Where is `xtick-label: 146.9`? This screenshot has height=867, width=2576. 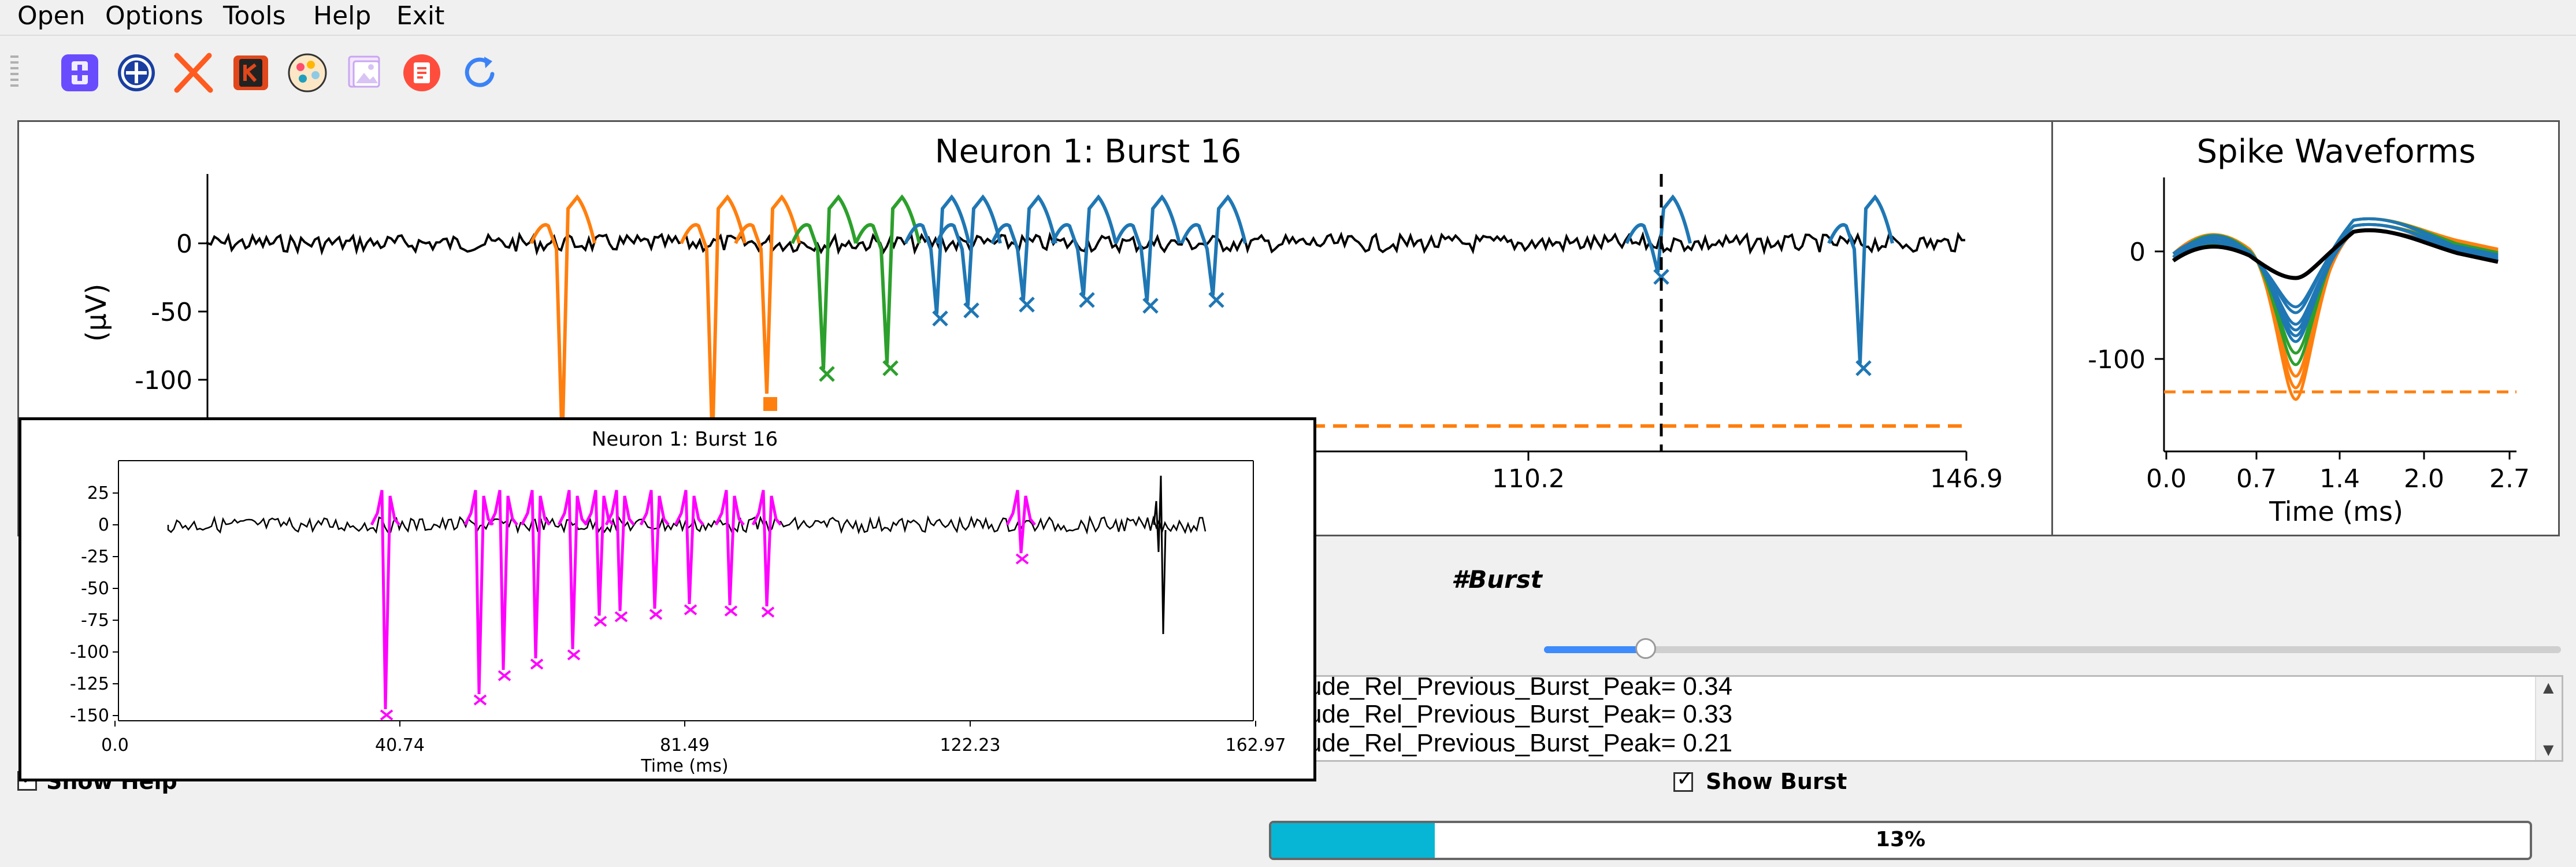 xtick-label: 146.9 is located at coordinates (1967, 479).